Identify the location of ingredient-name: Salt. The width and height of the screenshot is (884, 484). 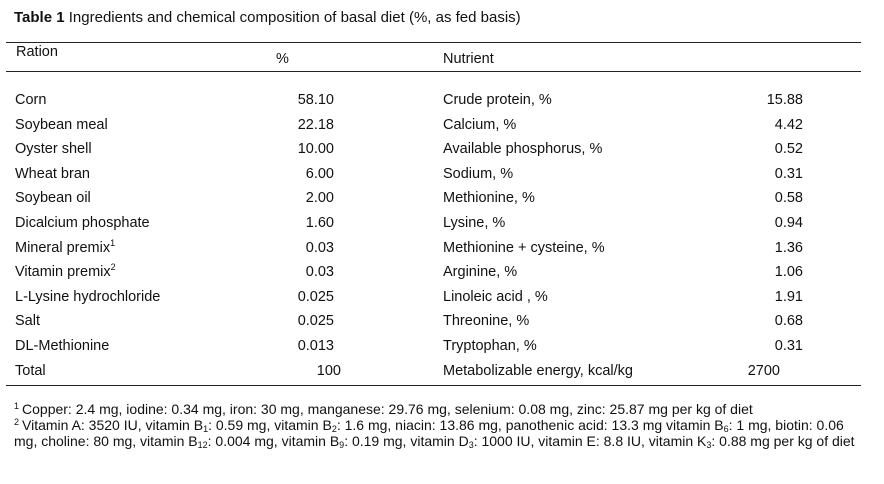
(27, 321).